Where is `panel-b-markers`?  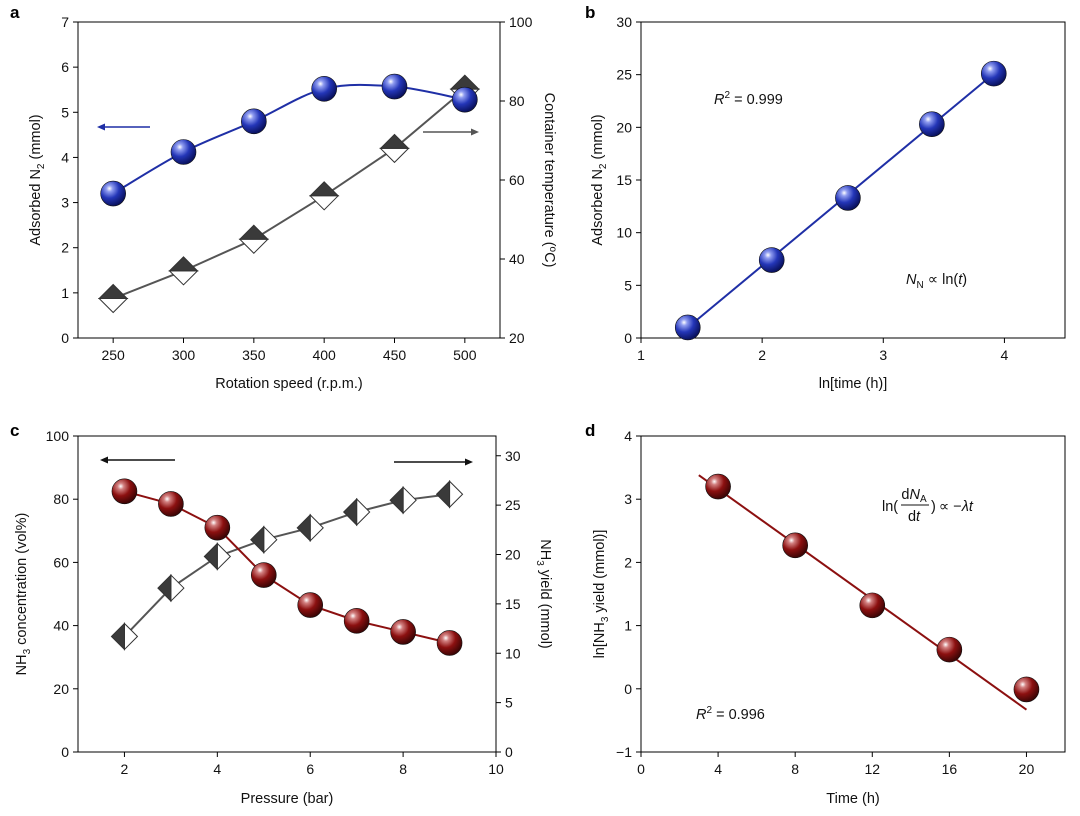
panel-b-markers is located at coordinates (840, 200).